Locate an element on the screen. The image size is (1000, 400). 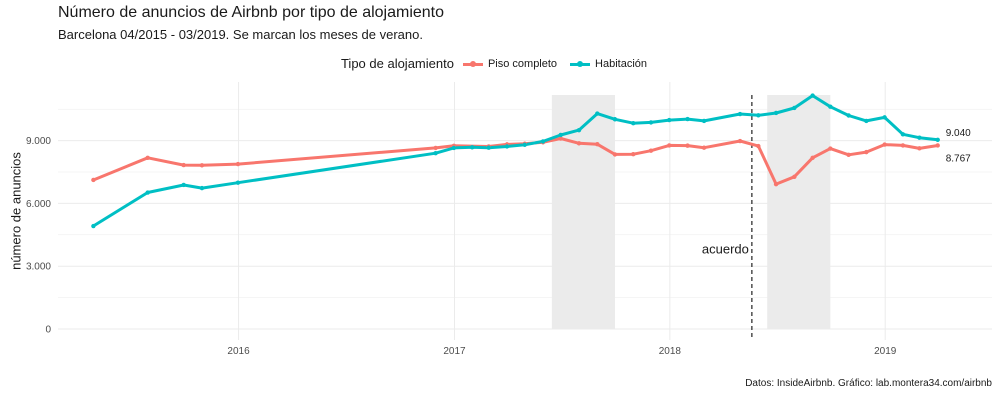
legend-item-piso-completo: Piso completo is located at coordinates (509, 64).